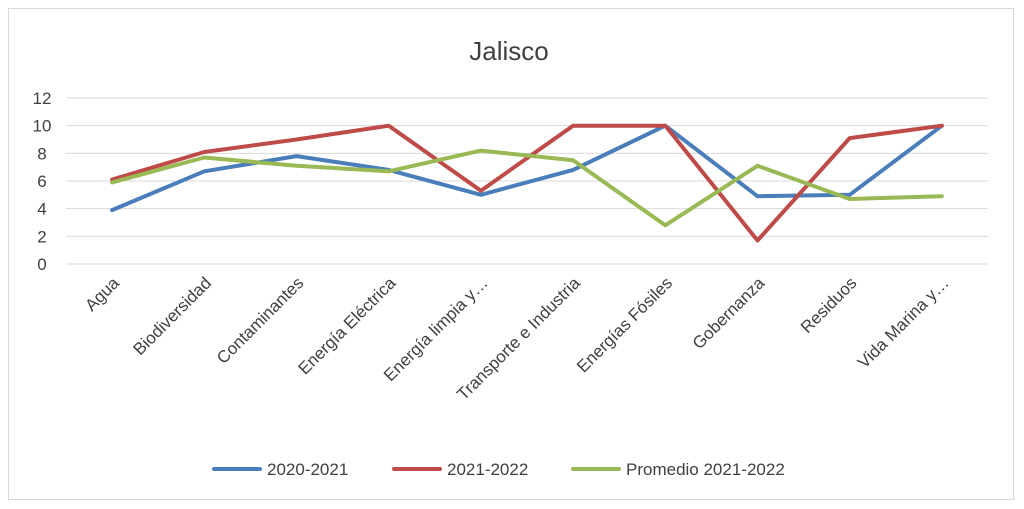  I want to click on y-axis-ticks: 0 2 4 6 8 10 12, so click(42, 181).